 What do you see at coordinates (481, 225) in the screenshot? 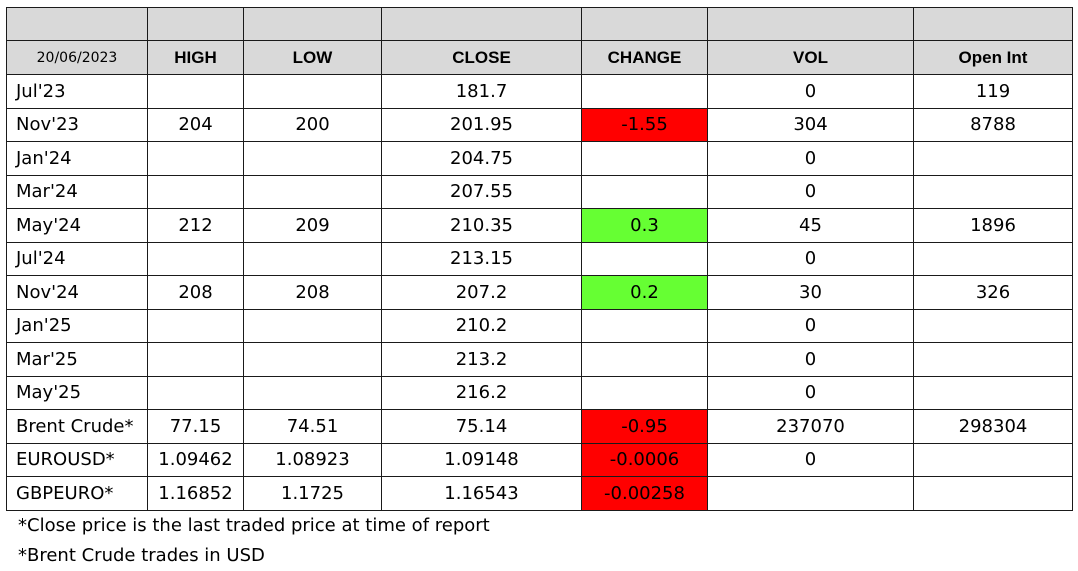
I see `cell-close: 210.35` at bounding box center [481, 225].